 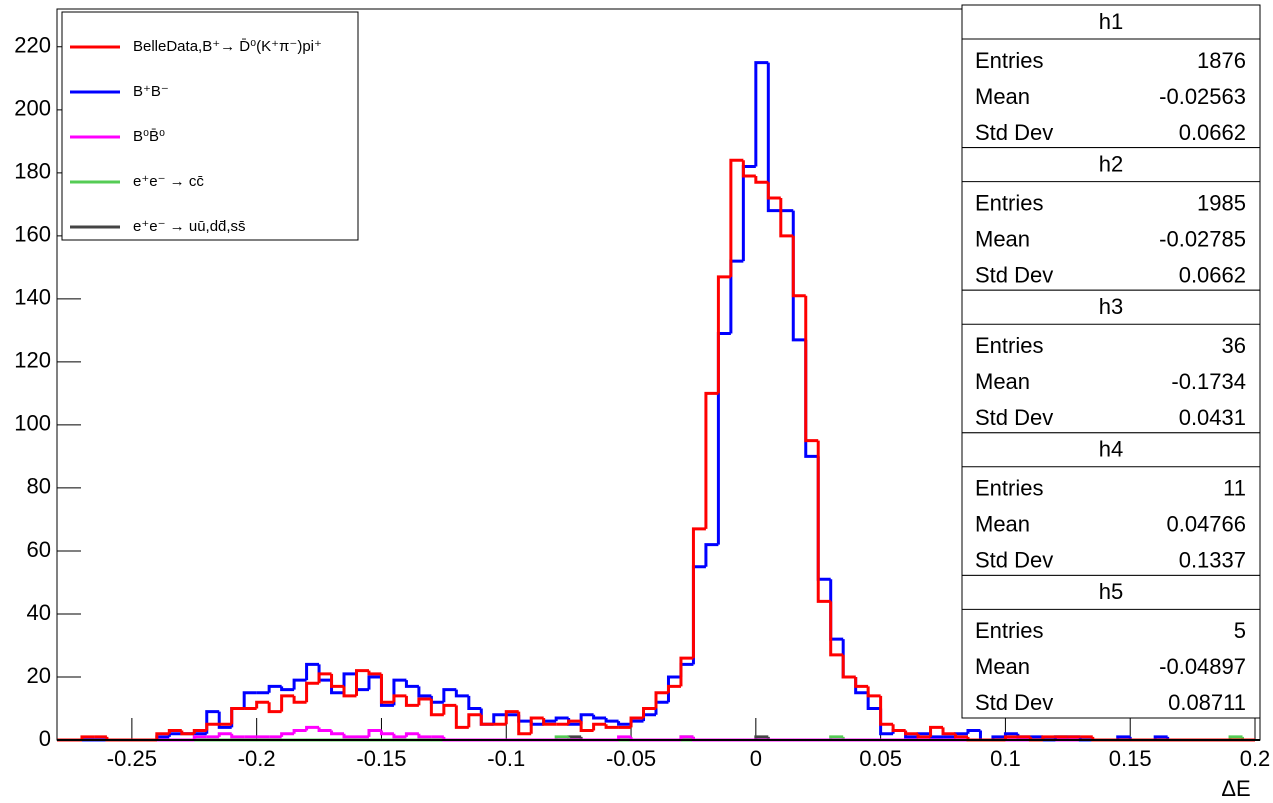 What do you see at coordinates (880, 758) in the screenshot?
I see `x-tick-label: 0.05` at bounding box center [880, 758].